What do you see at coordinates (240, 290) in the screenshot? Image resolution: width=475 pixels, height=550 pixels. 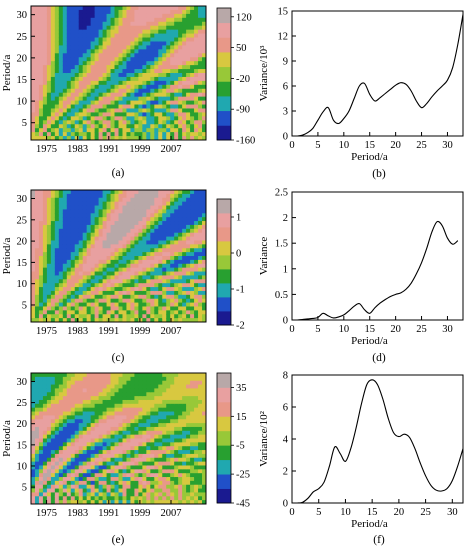 I see `colorbar-tick-label: -1` at bounding box center [240, 290].